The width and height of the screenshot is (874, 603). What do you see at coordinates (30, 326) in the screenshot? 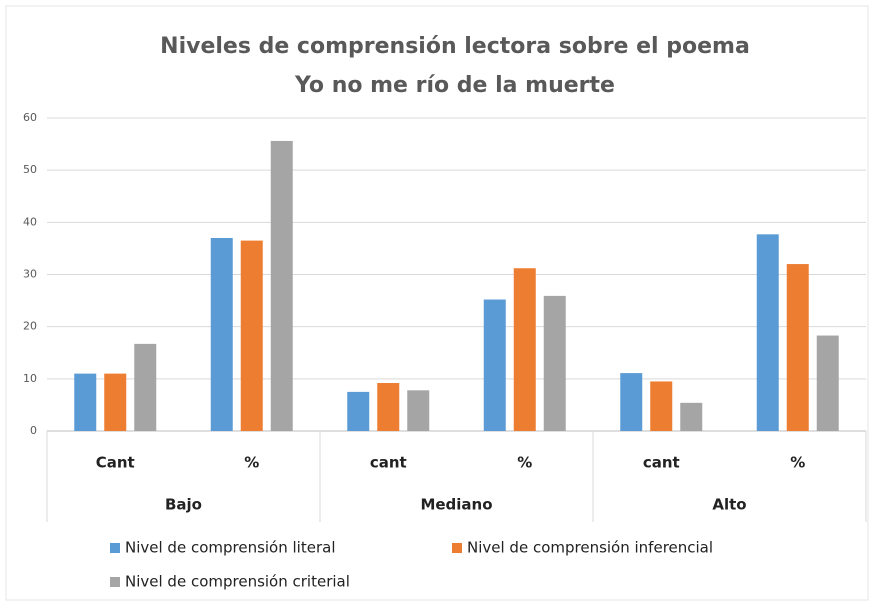
I see `y-tick-label: 20` at bounding box center [30, 326].